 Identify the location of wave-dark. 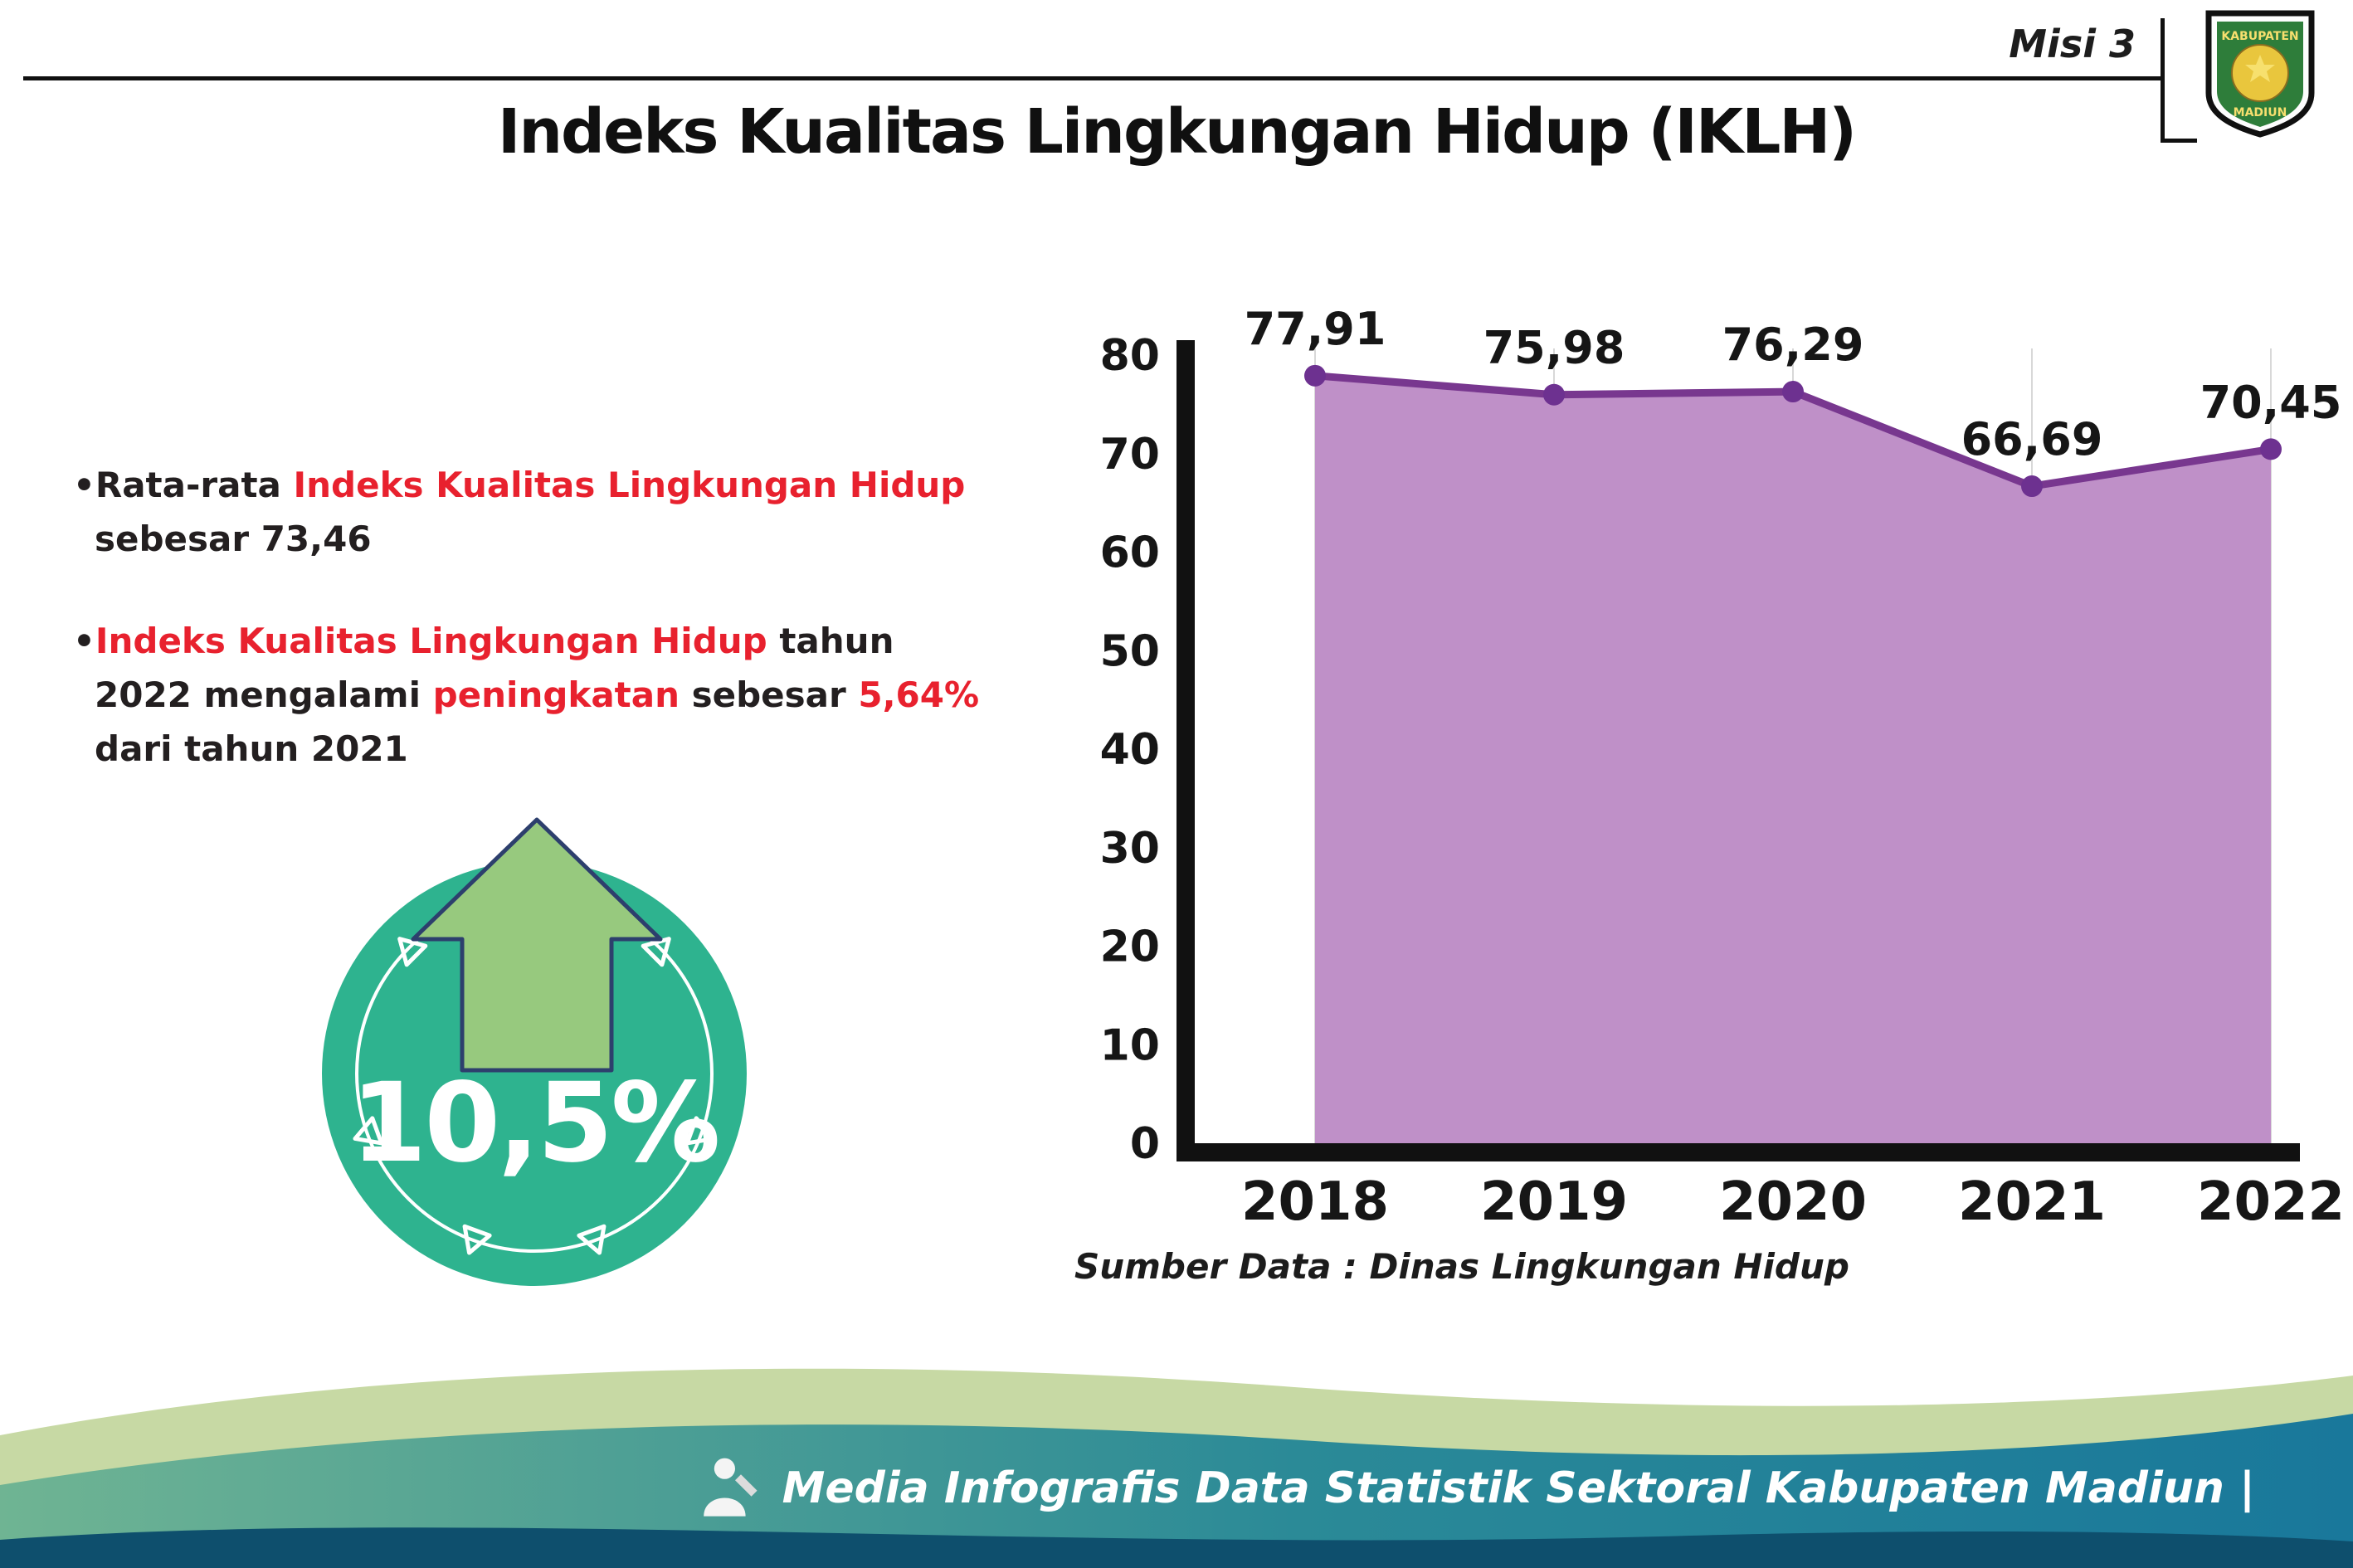
(1176, 1547).